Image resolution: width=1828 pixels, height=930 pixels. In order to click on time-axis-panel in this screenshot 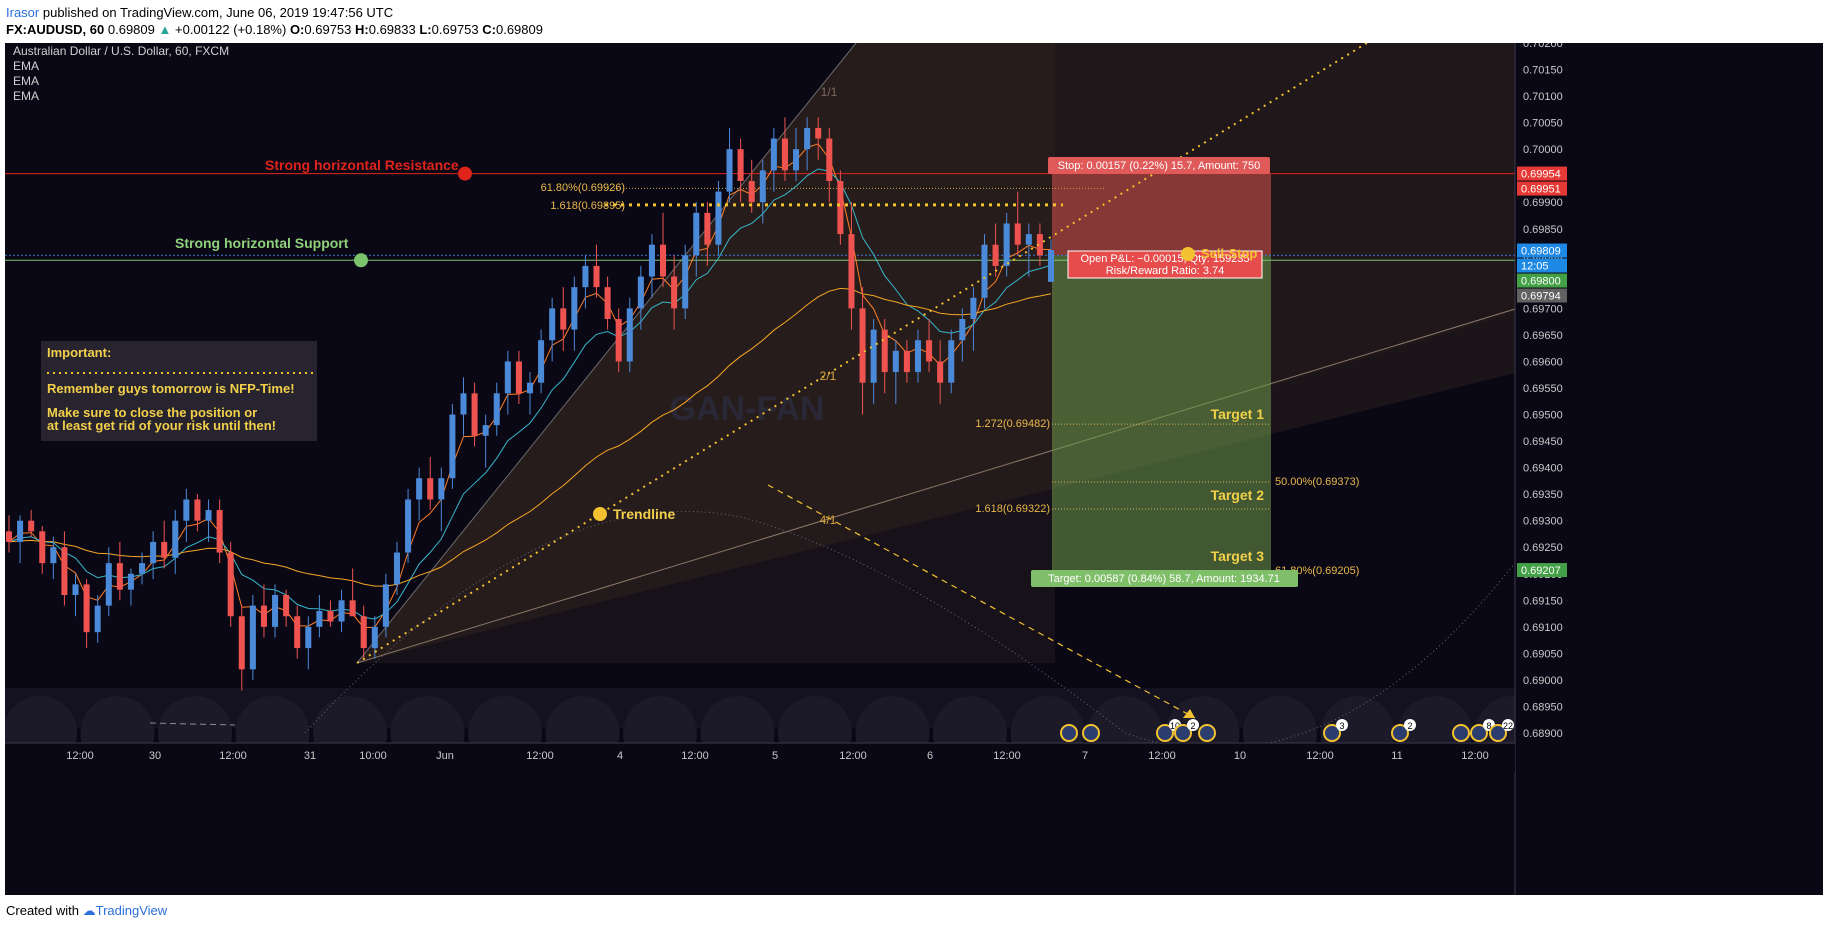, I will do `click(760, 758)`.